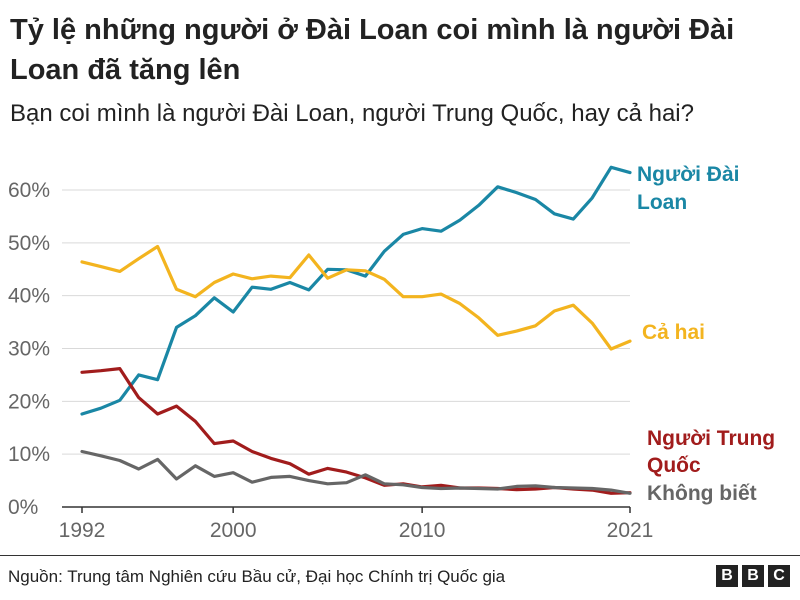  Describe the element at coordinates (673, 332) in the screenshot. I see `series-label: Cả hai` at that location.